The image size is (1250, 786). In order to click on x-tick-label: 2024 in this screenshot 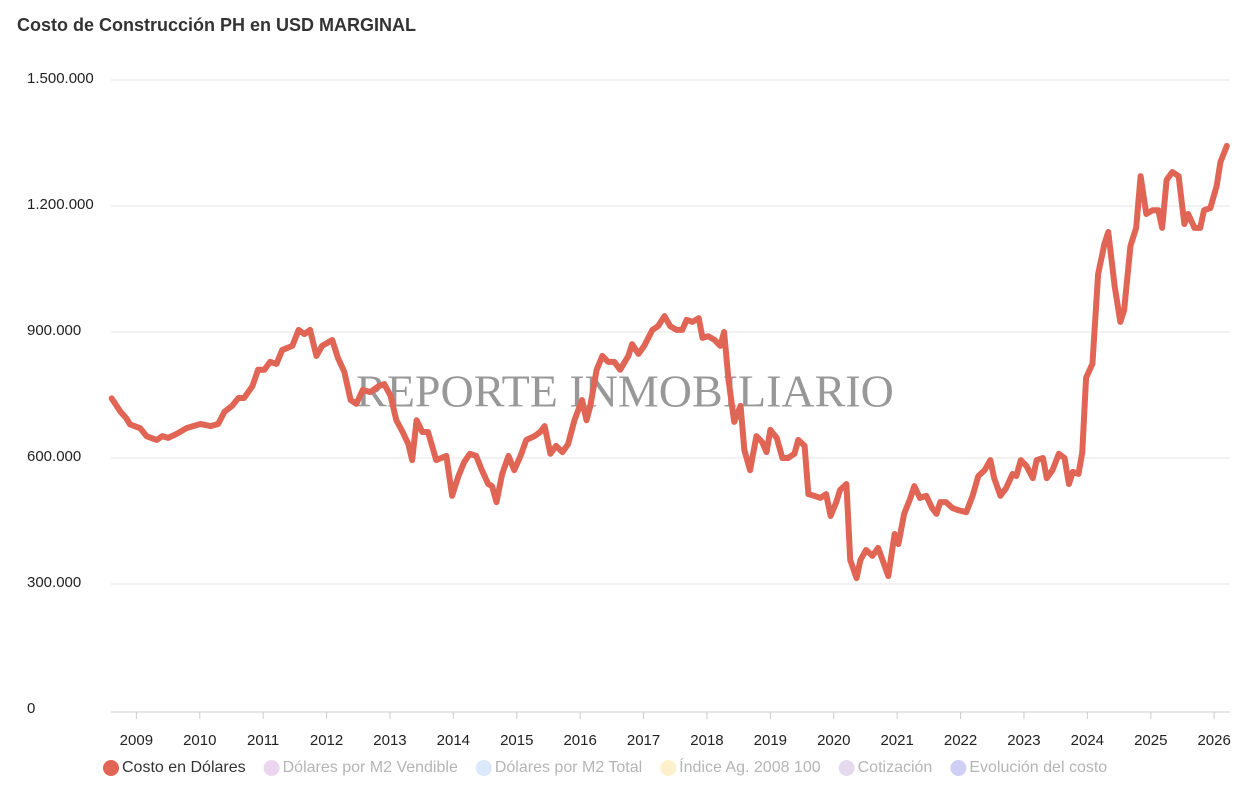, I will do `click(1087, 740)`.